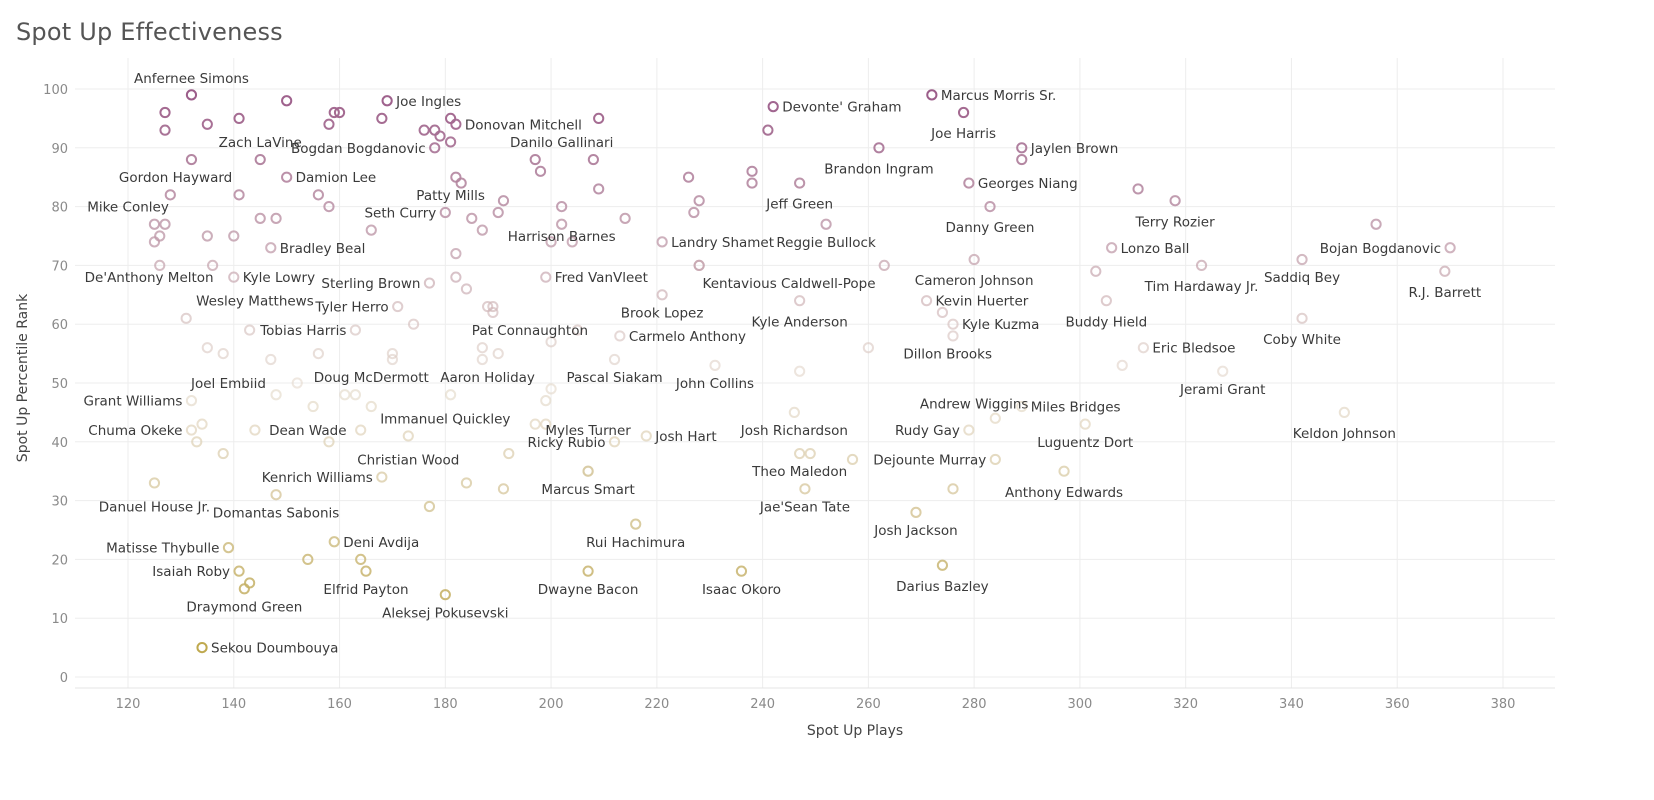 This screenshot has height=800, width=1654. I want to click on data-point: Pat Connaughton, so click(551, 342).